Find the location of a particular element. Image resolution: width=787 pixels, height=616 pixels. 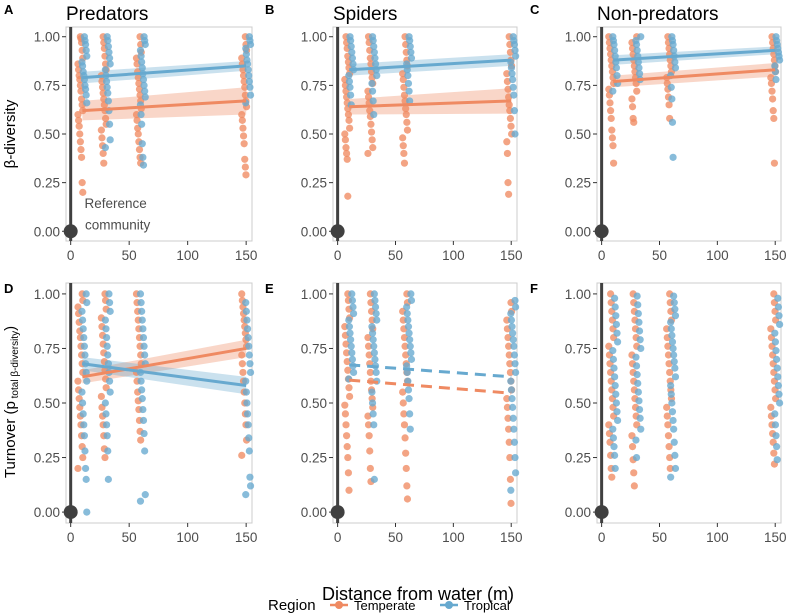

panel-e: 0.00 0.25 0.50 0.75 1.00 0 50 100 150 E is located at coordinates (393, 413).